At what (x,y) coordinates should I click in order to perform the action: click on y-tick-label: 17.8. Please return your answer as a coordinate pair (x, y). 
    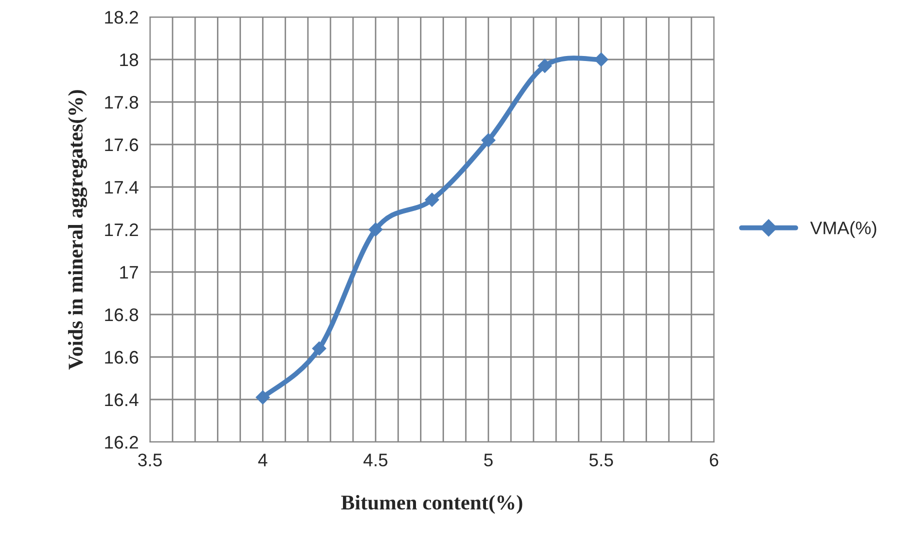
    Looking at the image, I should click on (121, 102).